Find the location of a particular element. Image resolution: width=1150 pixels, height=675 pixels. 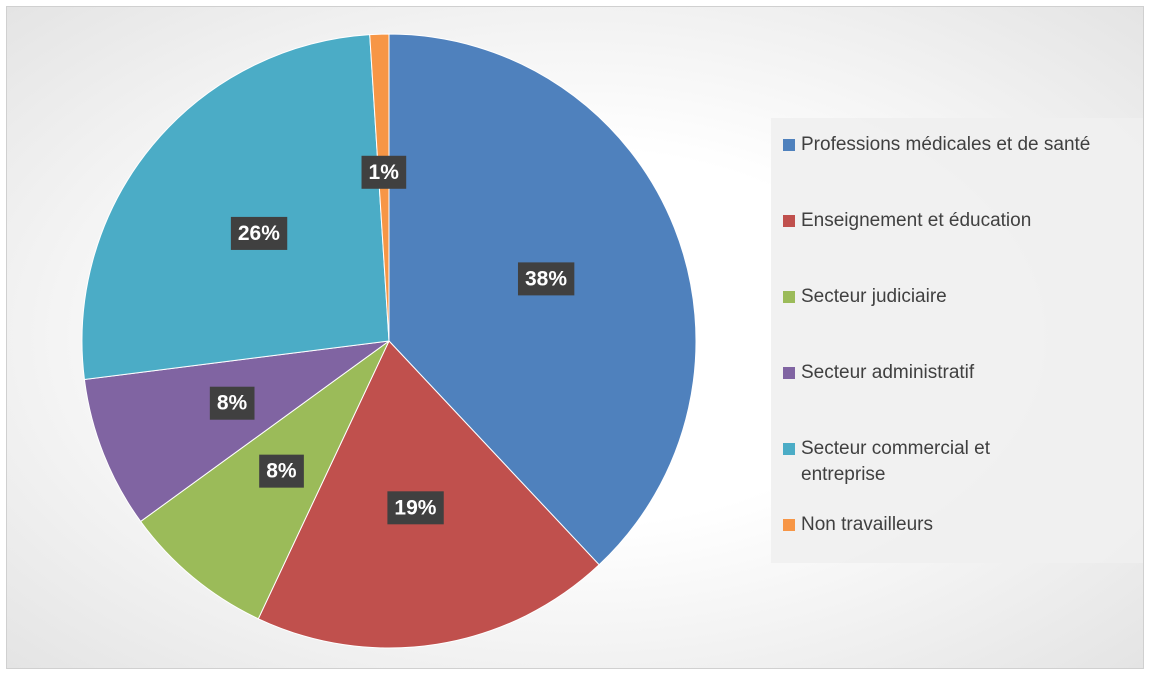

data-label: 26% is located at coordinates (259, 233).